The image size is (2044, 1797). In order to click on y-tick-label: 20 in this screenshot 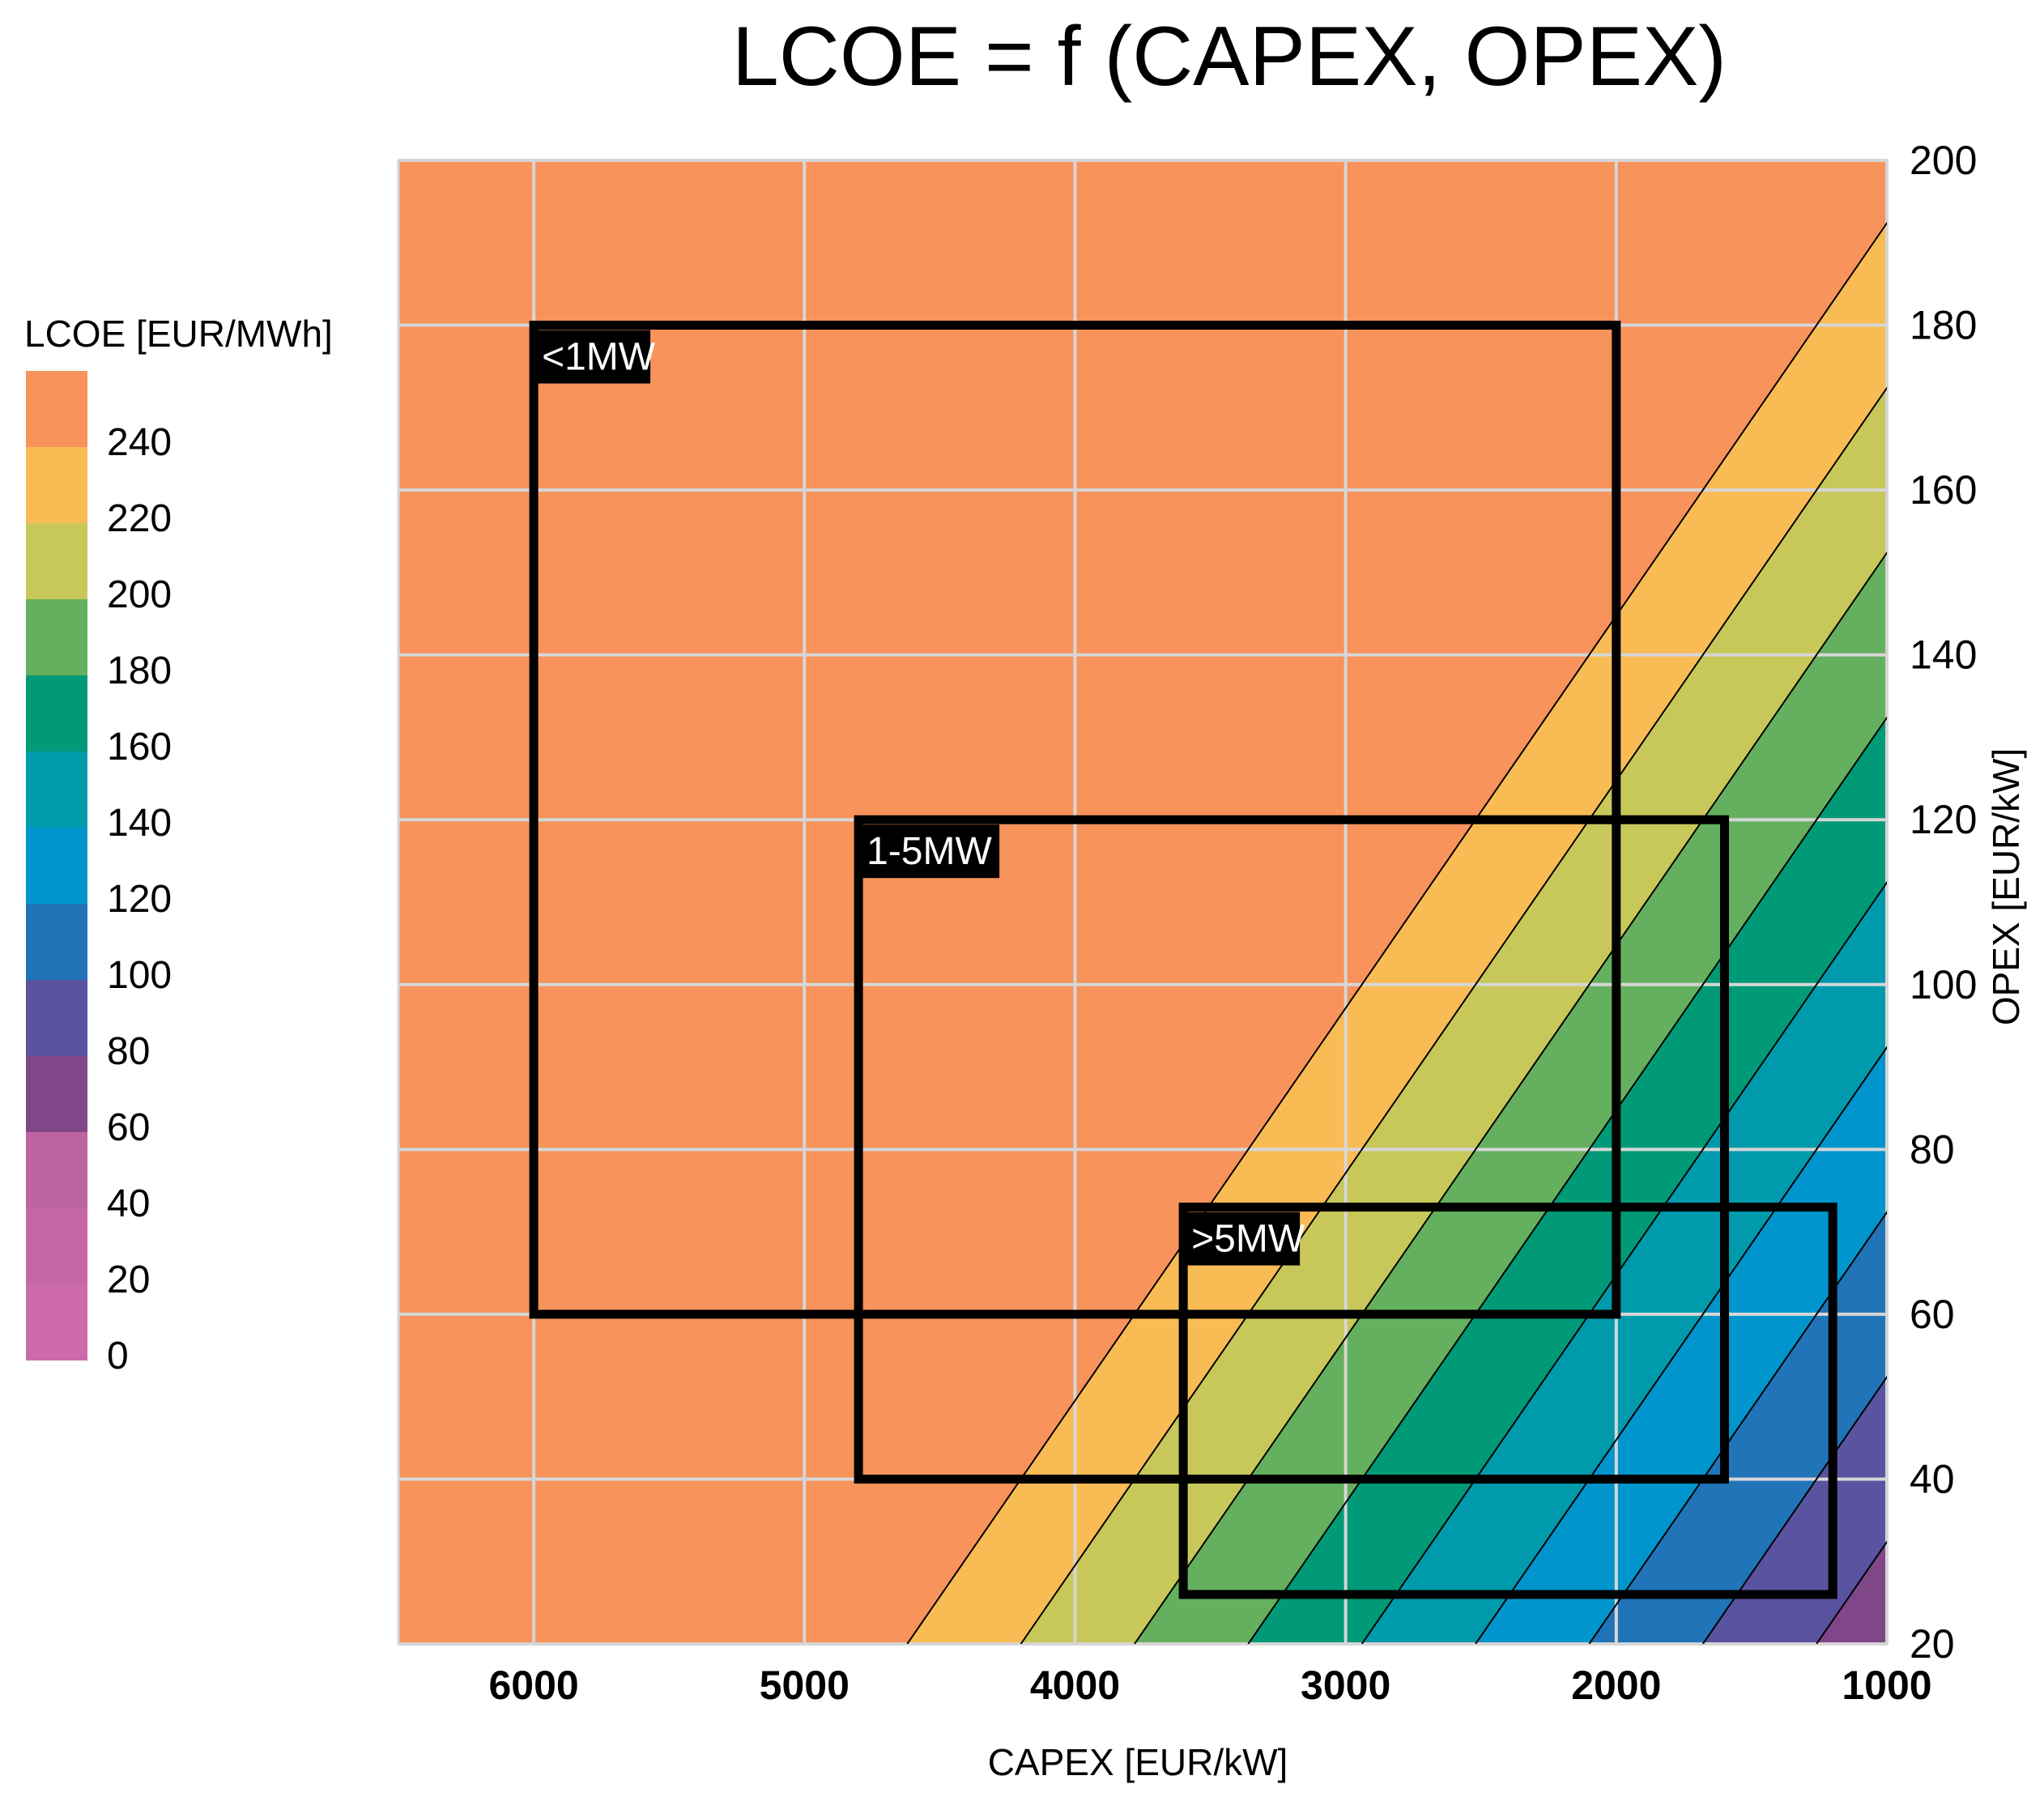, I will do `click(1932, 1644)`.